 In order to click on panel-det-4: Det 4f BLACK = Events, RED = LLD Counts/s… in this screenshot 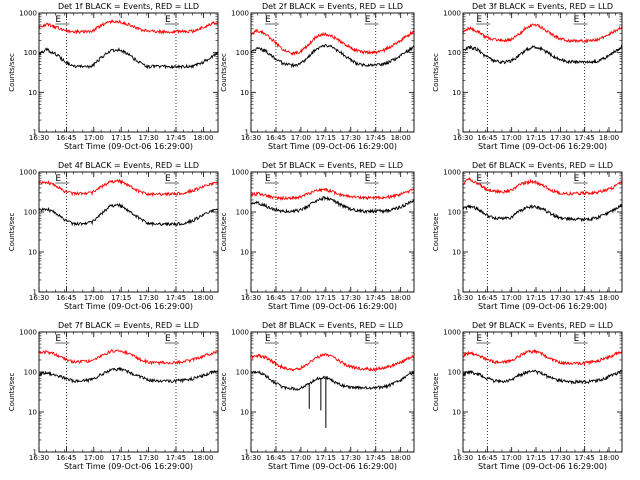, I will do `click(113, 236)`.